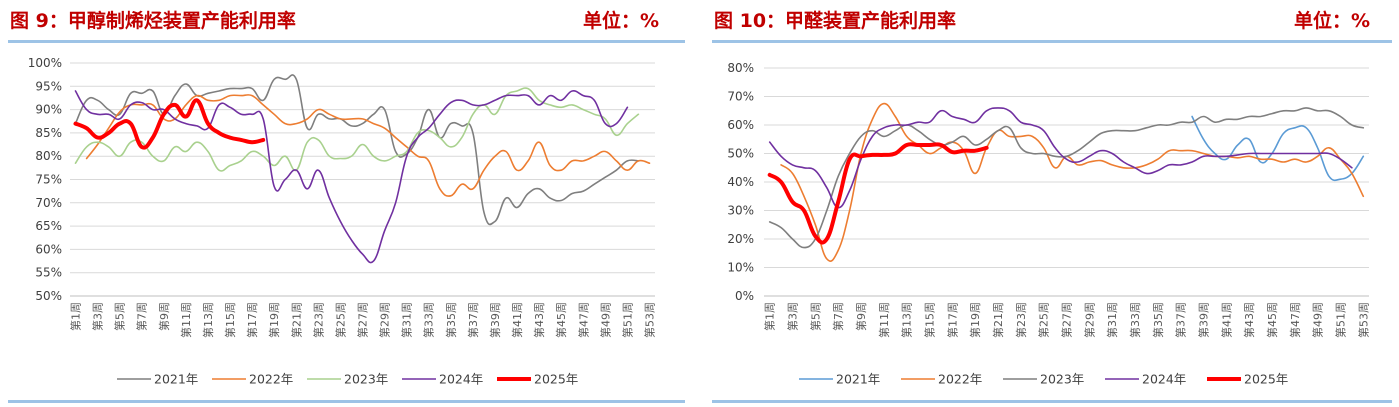  I want to click on y-tick-label: 0%, so click(744, 296).